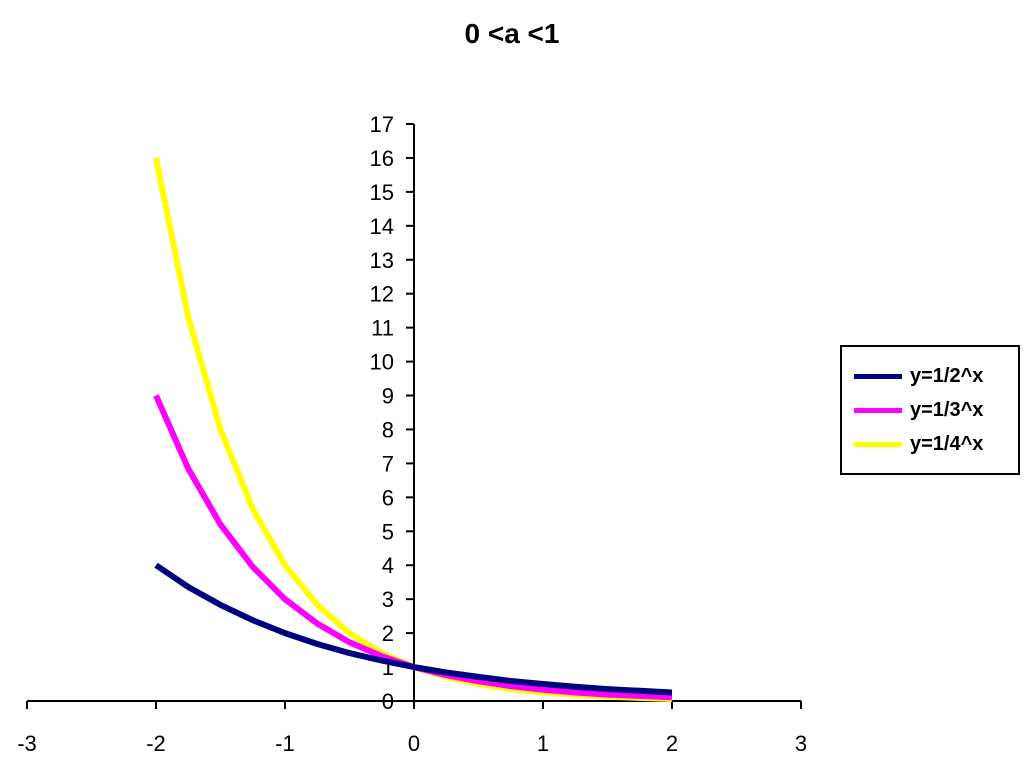 This screenshot has height=767, width=1024. What do you see at coordinates (947, 409) in the screenshot?
I see `legend-label-2: y=1/3^x` at bounding box center [947, 409].